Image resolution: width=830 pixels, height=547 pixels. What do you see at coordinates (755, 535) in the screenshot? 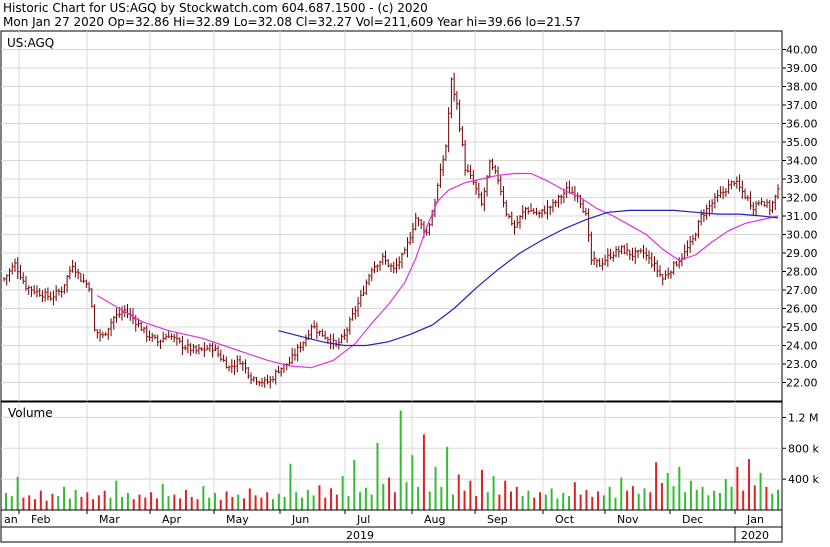
I see `year-label: 2020` at bounding box center [755, 535].